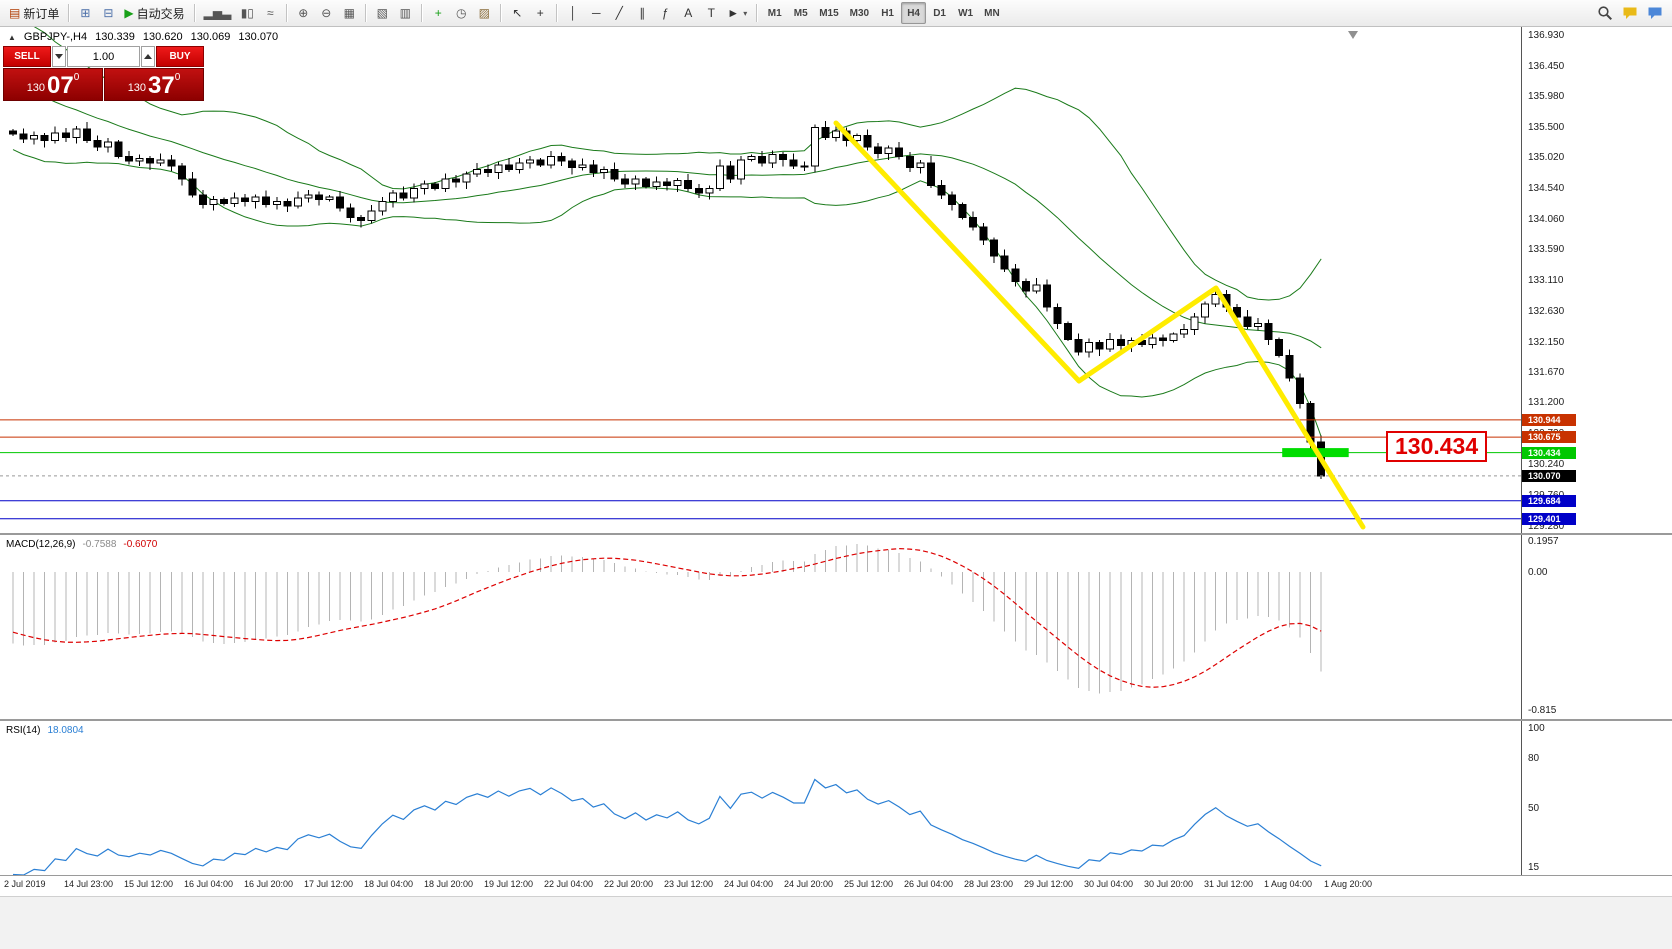 This screenshot has height=949, width=1672. Describe the element at coordinates (667, 826) in the screenshot. I see `rsi-line` at that location.